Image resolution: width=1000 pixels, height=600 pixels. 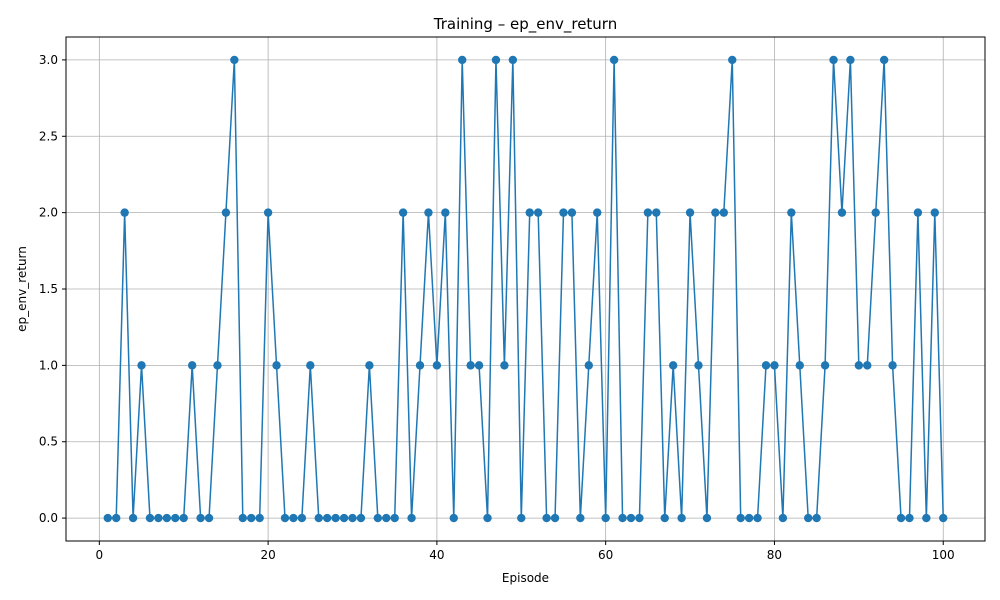 I want to click on y-tick-label: 1.5, so click(x=48, y=289).